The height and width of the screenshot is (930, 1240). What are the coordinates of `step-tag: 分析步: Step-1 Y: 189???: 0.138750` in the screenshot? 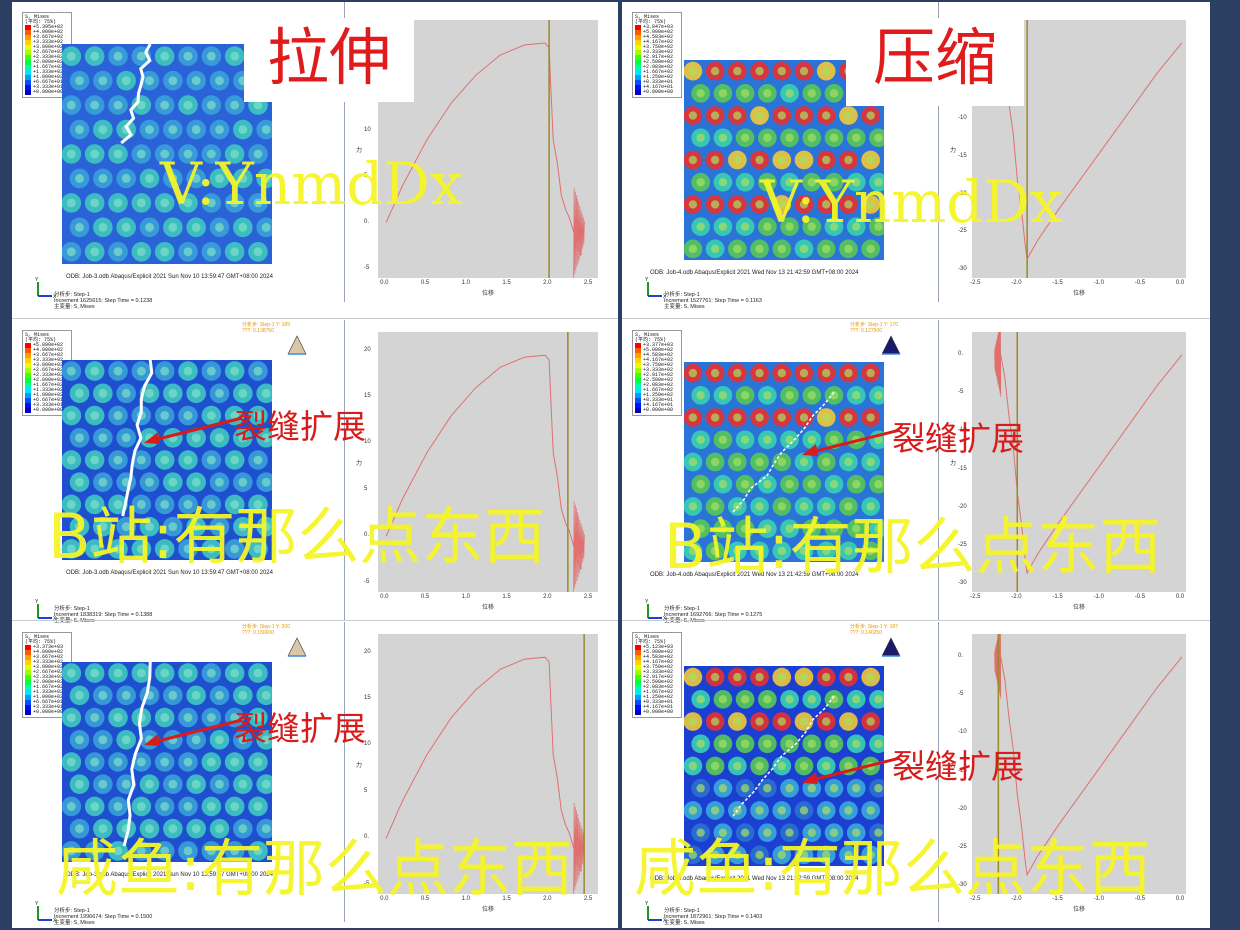 It's located at (266, 328).